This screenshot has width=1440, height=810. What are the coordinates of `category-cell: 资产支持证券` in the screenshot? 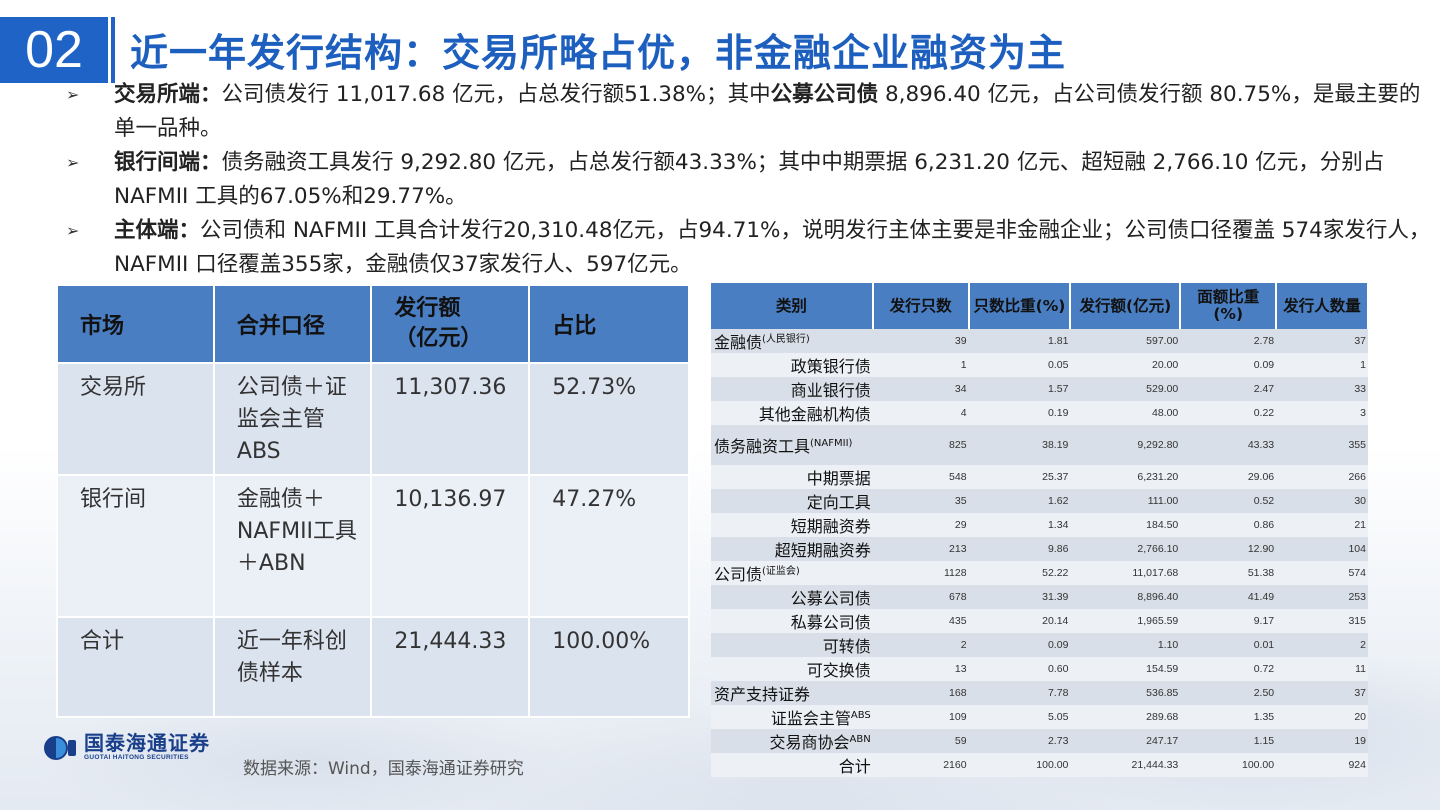 It's located at (792, 693).